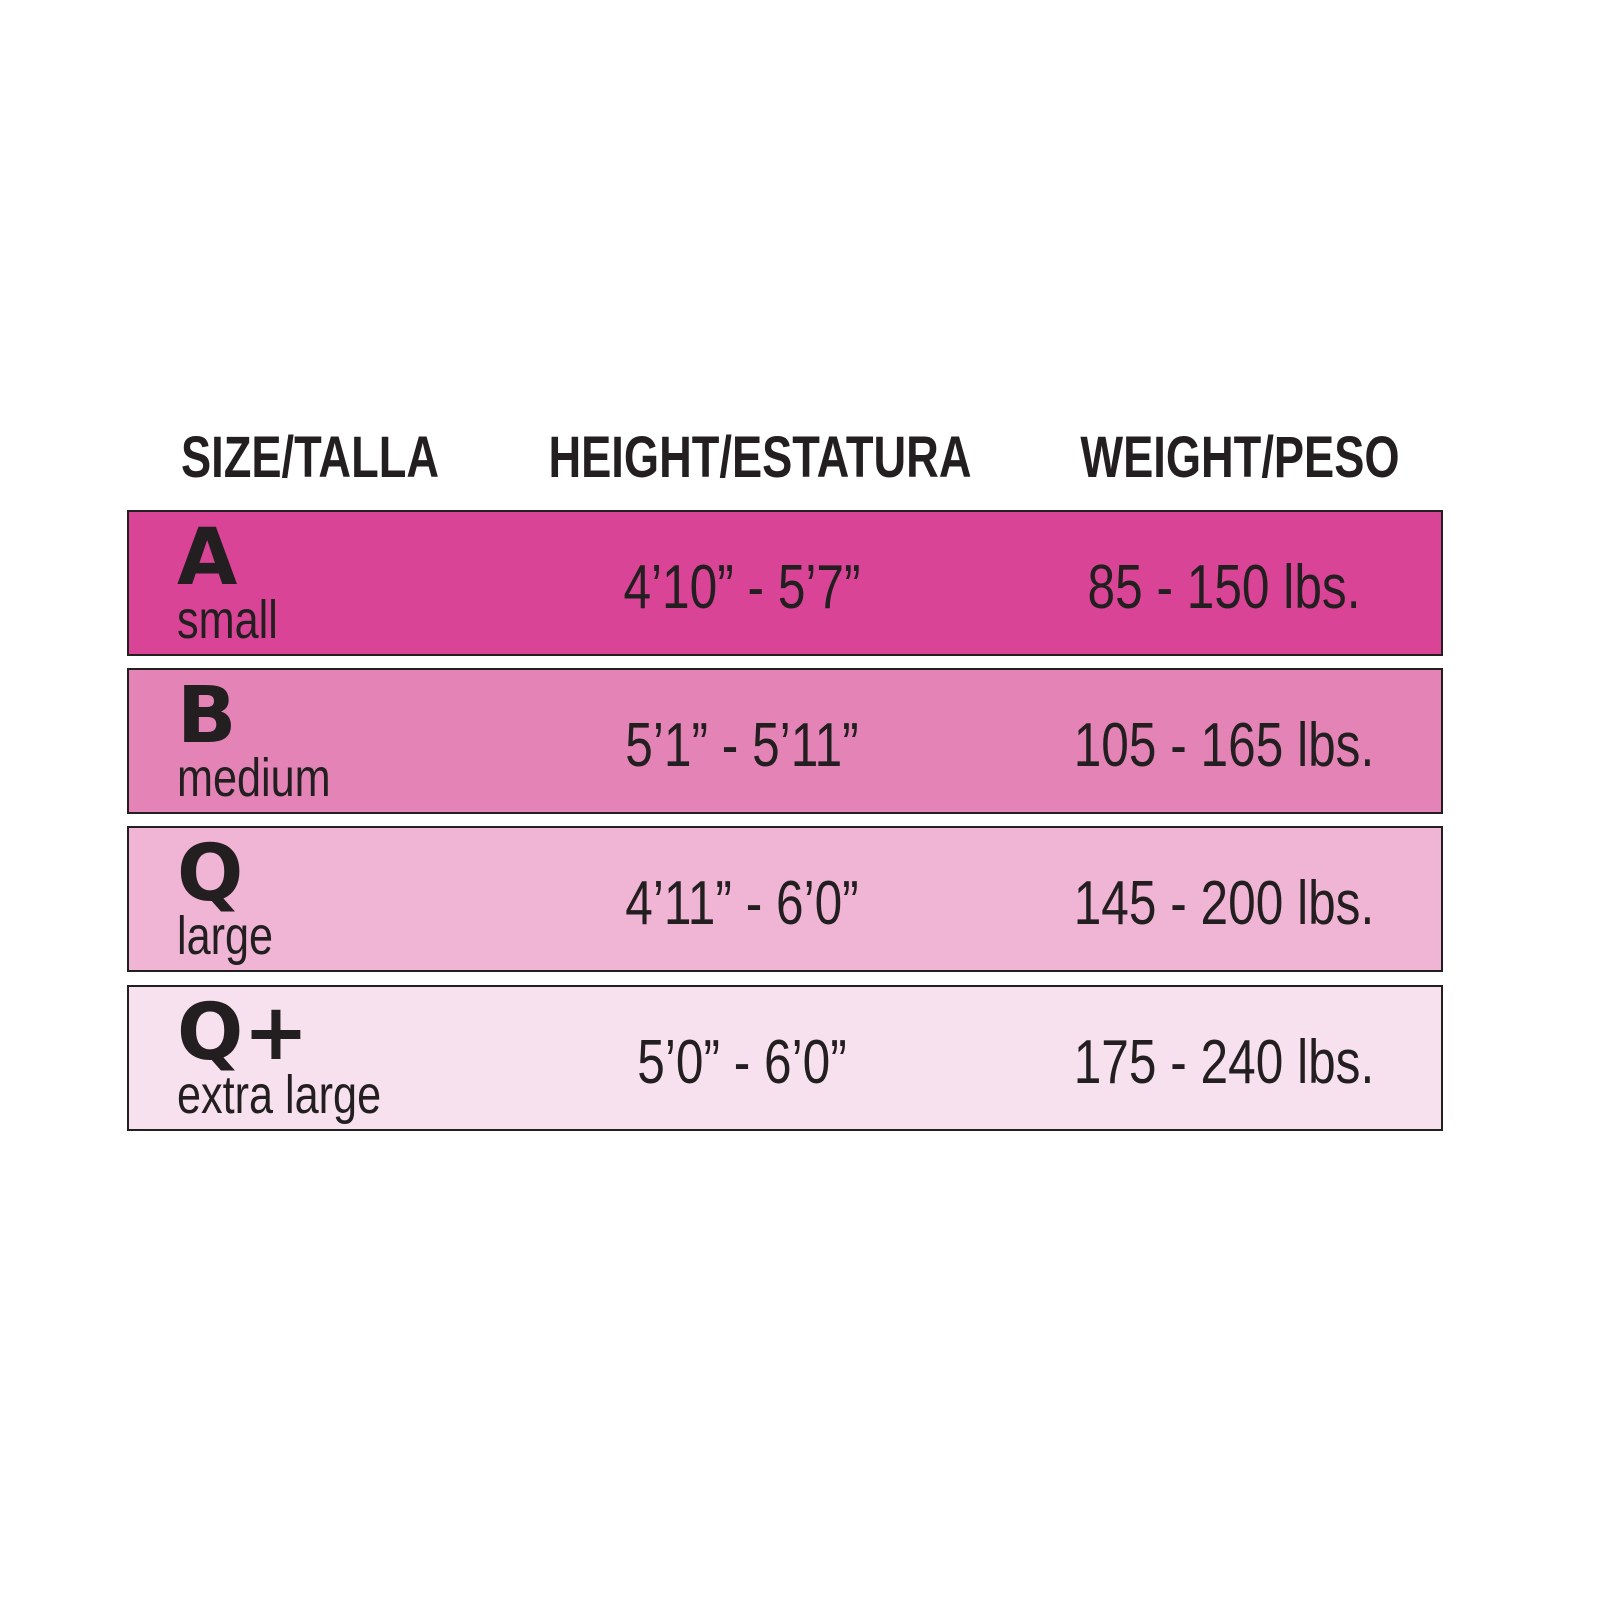  I want to click on size-row: B medium 5’1” - 5’11” 105 - 165 lbs., so click(785, 741).